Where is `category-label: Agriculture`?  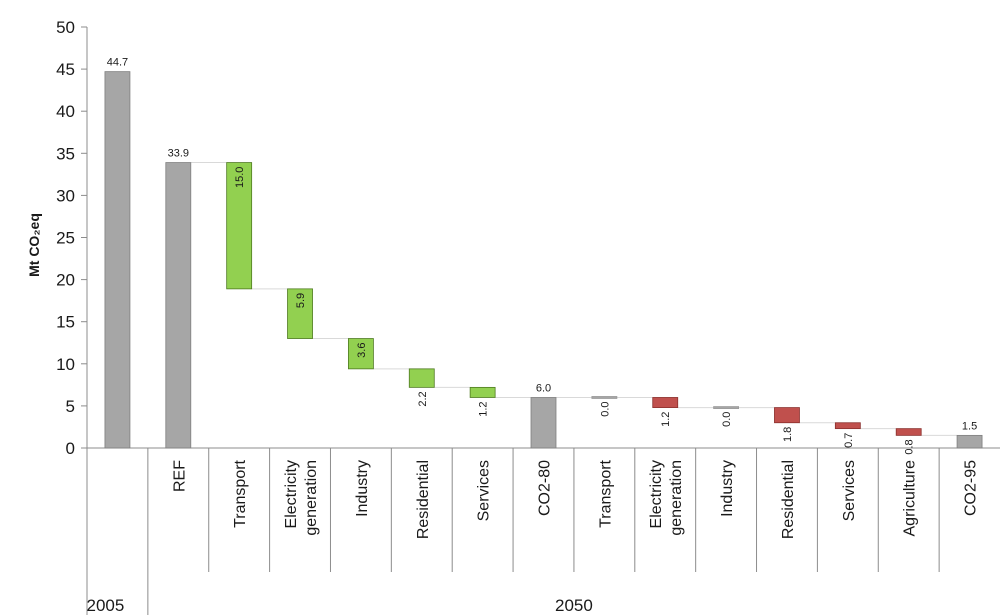
category-label: Agriculture is located at coordinates (910, 498).